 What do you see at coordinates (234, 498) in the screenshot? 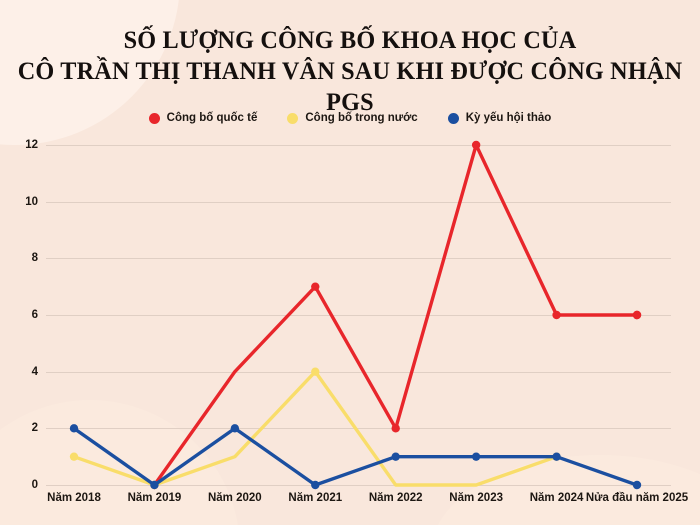
I see `x-axis-tick-label: Năm 2020` at bounding box center [234, 498].